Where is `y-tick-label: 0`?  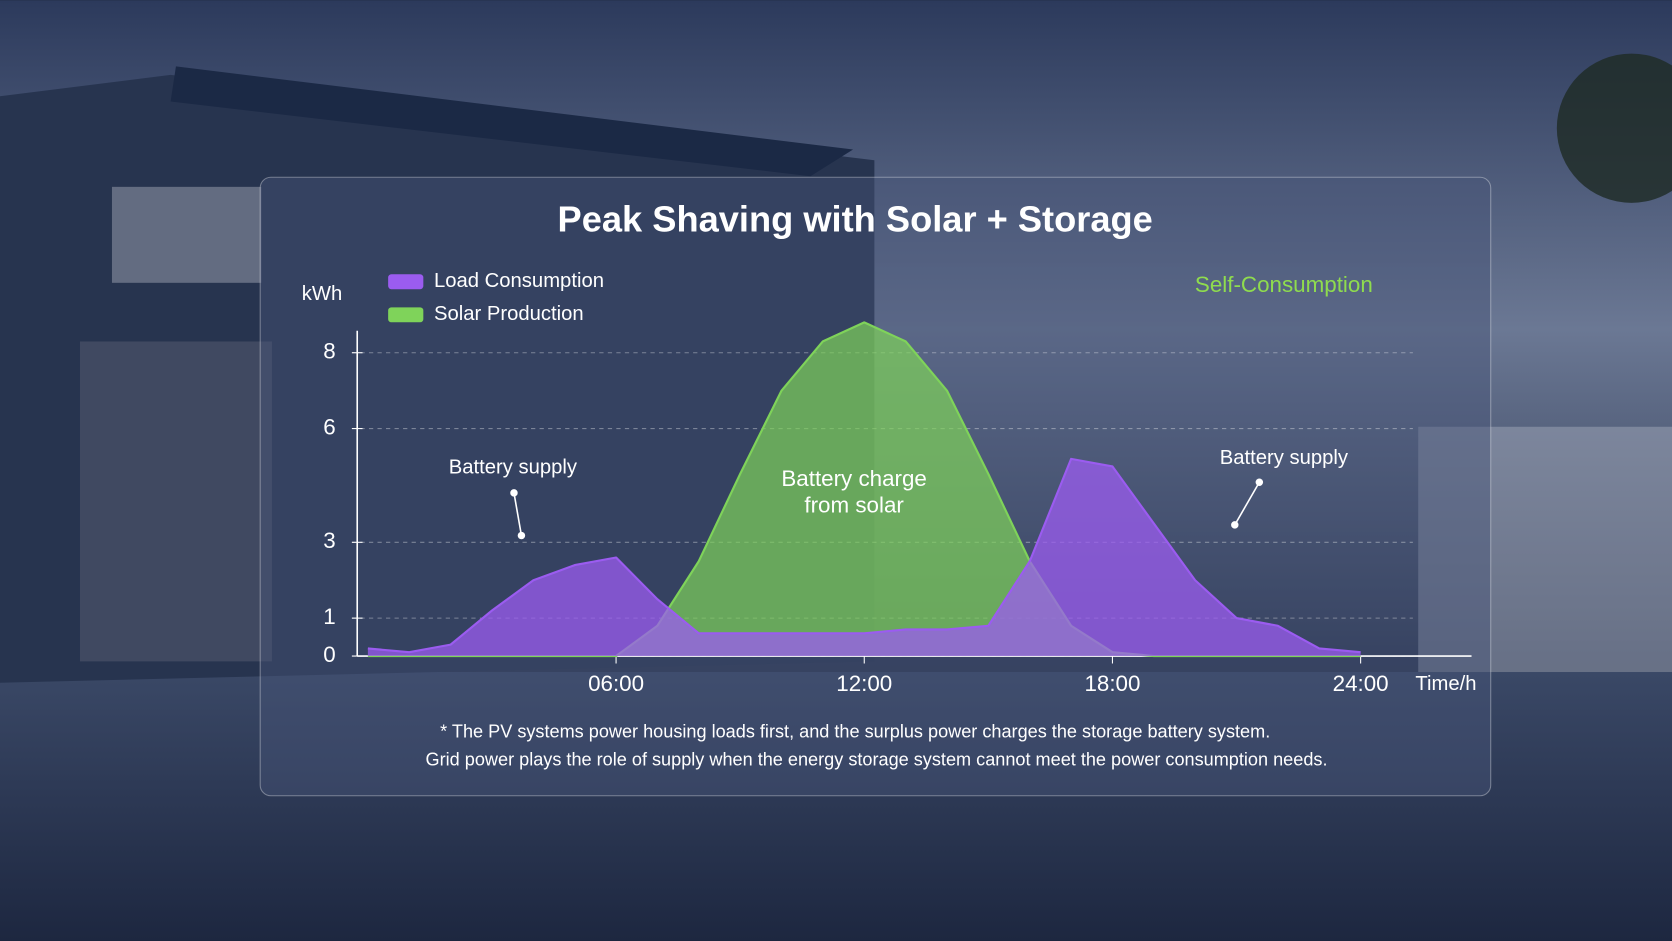 y-tick-label: 0 is located at coordinates (329, 654).